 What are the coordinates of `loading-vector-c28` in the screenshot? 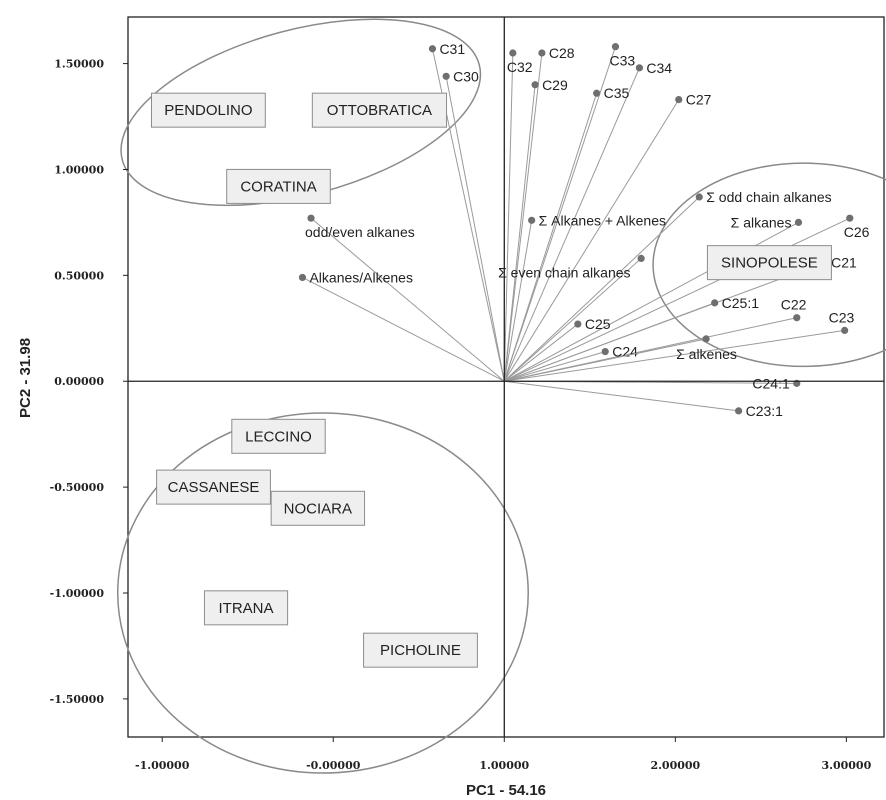 It's located at (523, 217).